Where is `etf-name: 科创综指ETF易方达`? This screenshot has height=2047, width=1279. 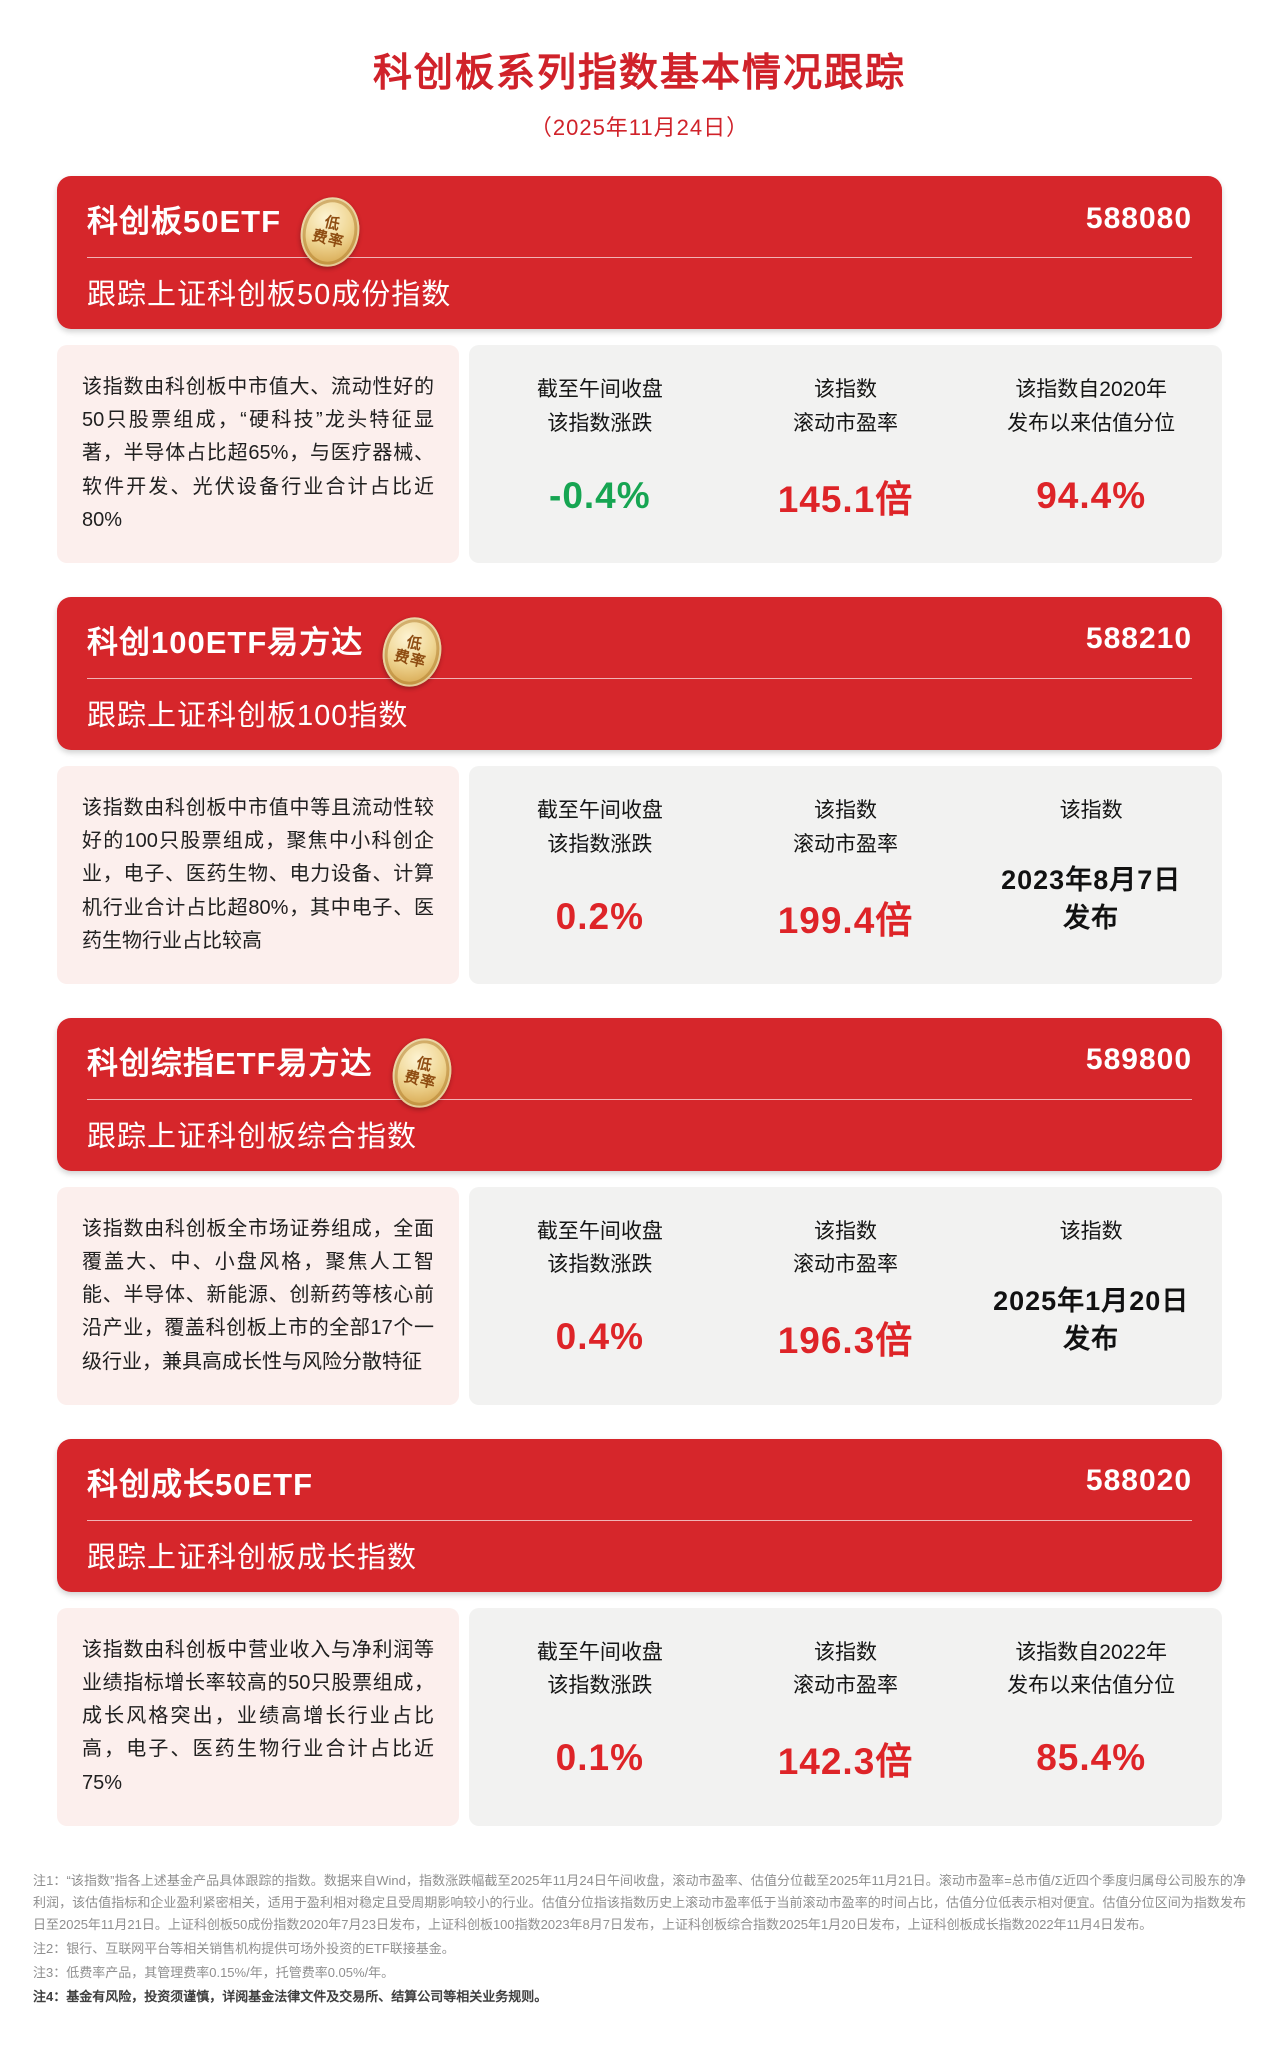 etf-name: 科创综指ETF易方达 is located at coordinates (230, 1063).